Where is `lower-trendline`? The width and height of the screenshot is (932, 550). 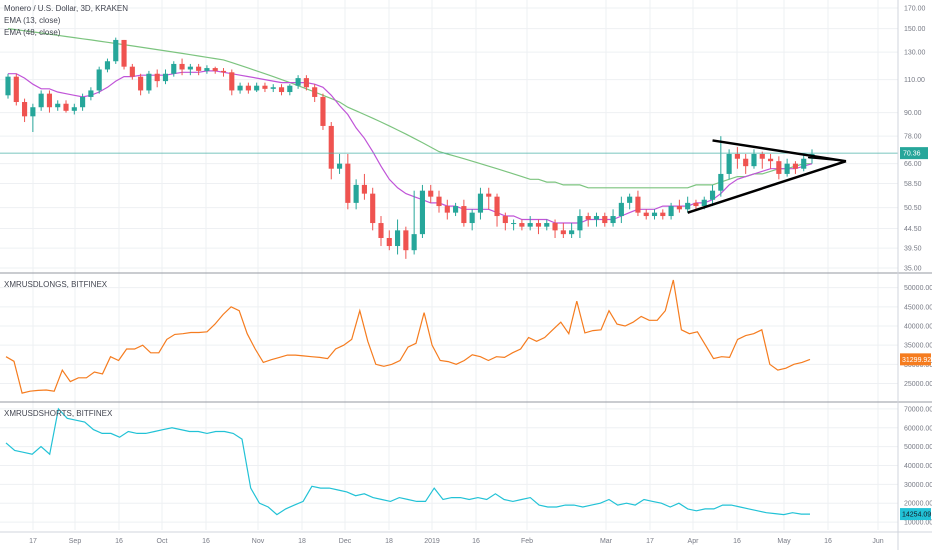 lower-trendline is located at coordinates (767, 186).